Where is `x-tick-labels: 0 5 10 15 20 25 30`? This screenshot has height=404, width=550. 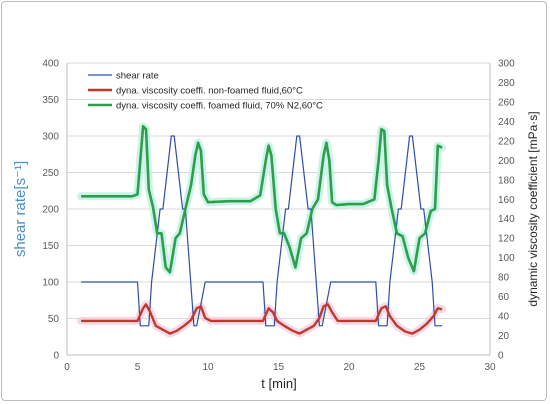 x-tick-labels: 0 5 10 15 20 25 30 is located at coordinates (280, 367).